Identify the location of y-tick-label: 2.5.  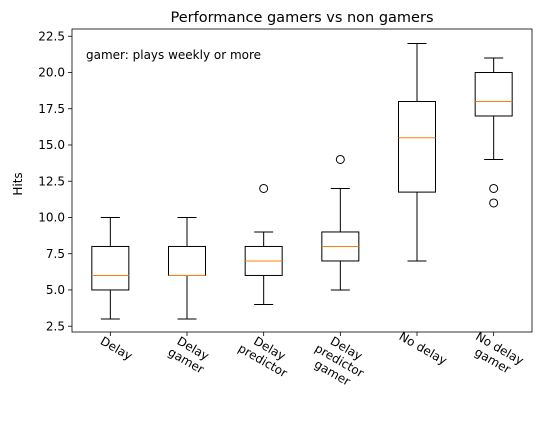
(55, 326).